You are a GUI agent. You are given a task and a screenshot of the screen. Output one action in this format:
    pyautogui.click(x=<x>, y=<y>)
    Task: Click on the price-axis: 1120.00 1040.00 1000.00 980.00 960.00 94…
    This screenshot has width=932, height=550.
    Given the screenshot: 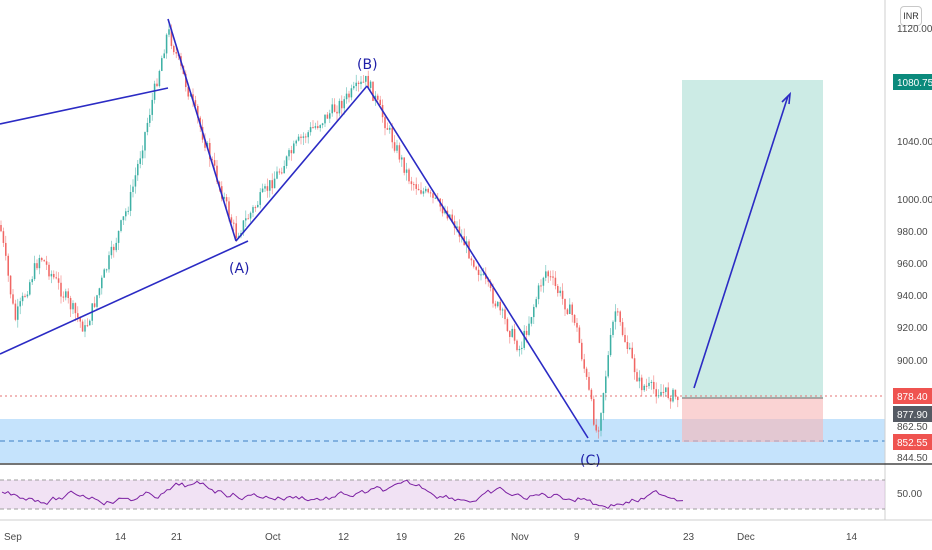 What is the action you would take?
    pyautogui.click(x=914, y=244)
    